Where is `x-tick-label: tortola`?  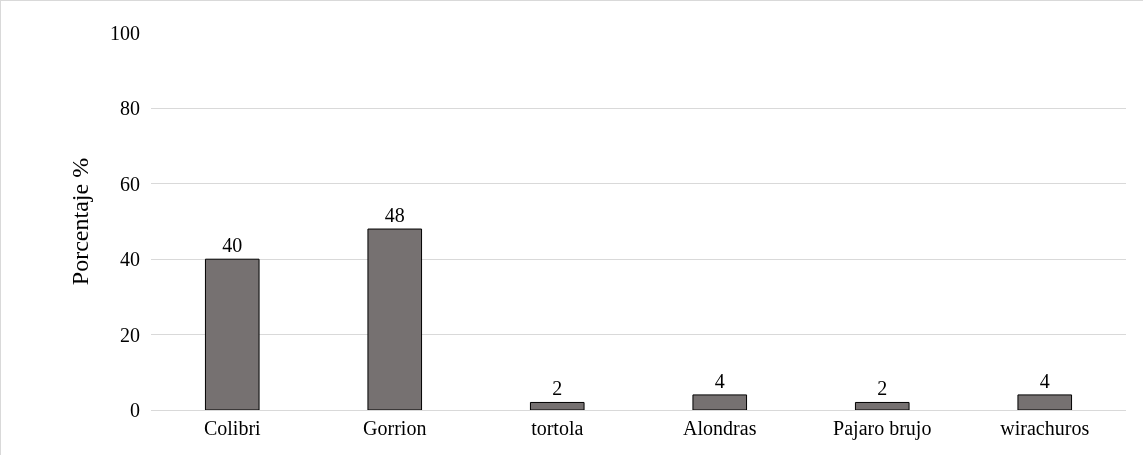 x-tick-label: tortola is located at coordinates (557, 428).